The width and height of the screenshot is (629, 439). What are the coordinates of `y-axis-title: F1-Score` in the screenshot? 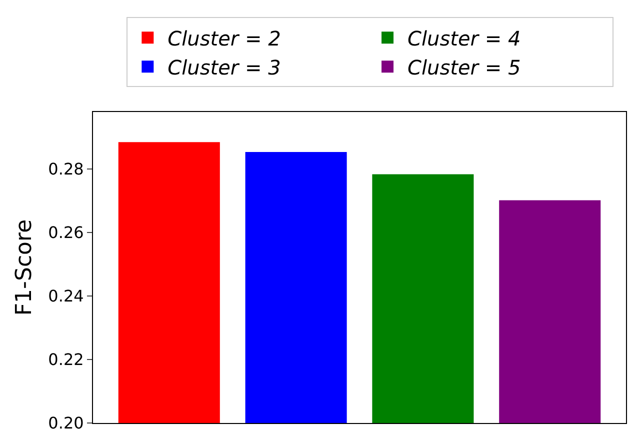 It's located at (24, 267).